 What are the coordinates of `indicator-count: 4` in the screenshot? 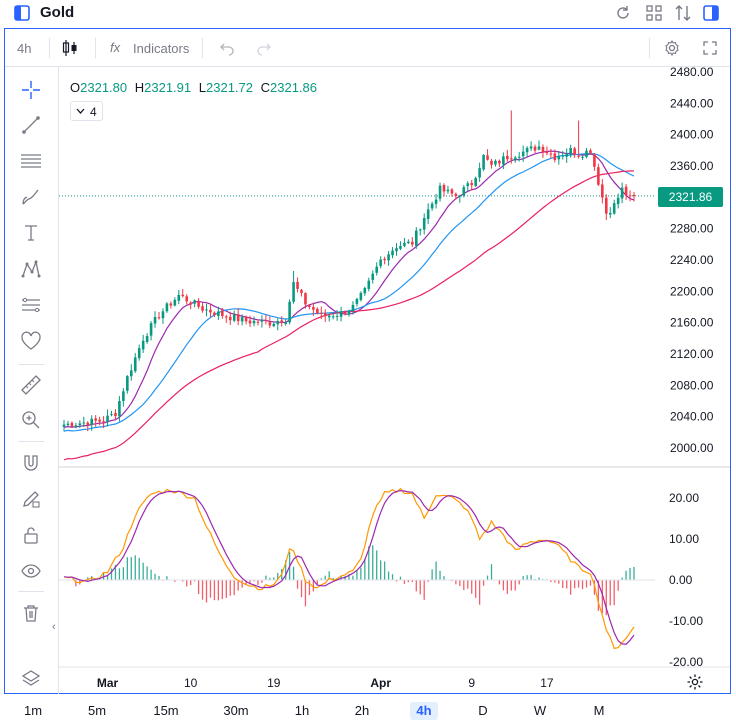 It's located at (93, 112).